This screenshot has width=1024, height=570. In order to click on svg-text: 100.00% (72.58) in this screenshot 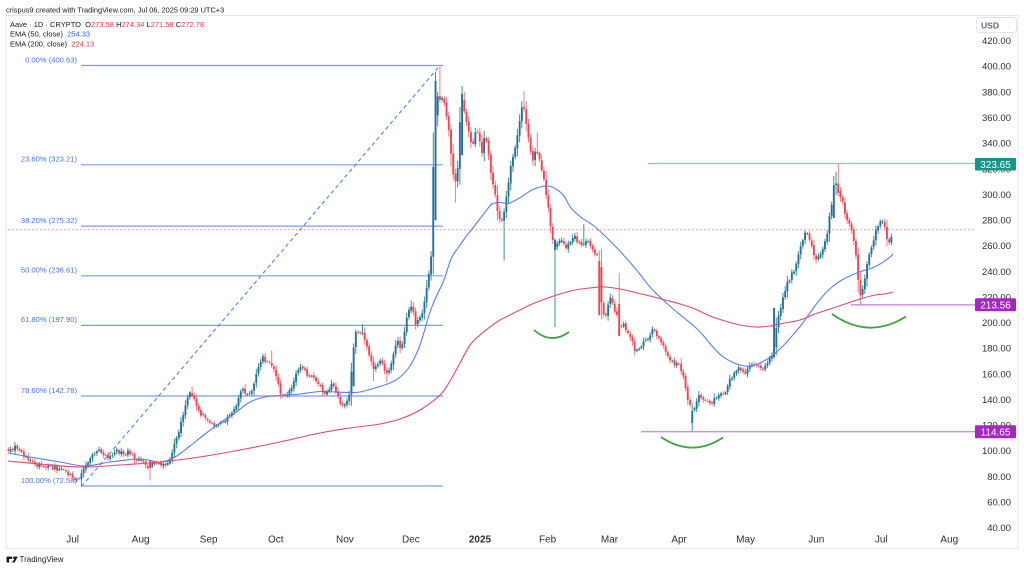, I will do `click(49, 480)`.